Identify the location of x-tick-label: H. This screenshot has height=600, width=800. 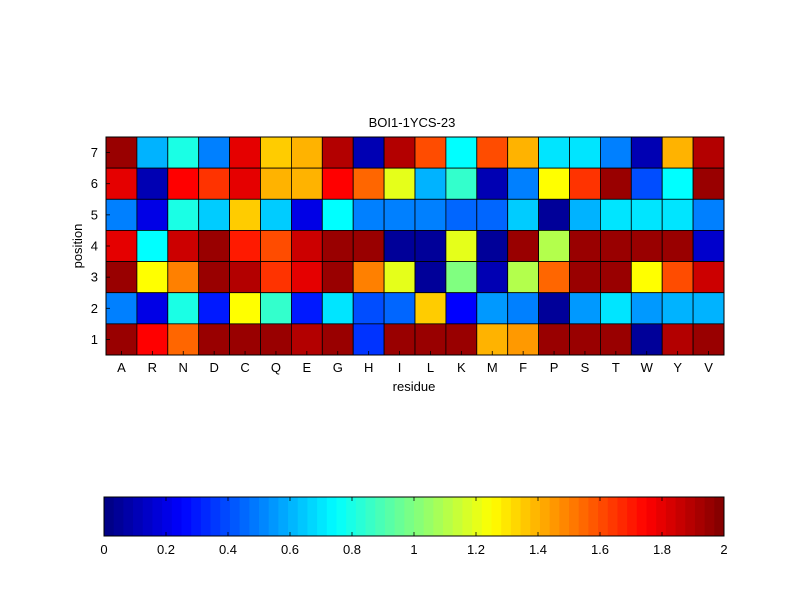
(368, 367).